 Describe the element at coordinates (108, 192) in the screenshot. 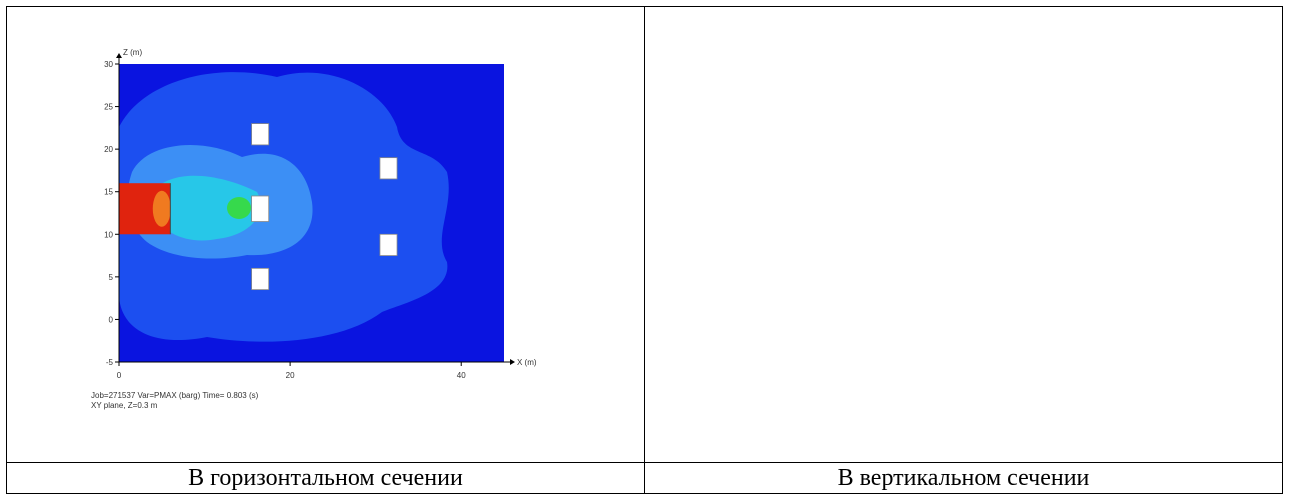

I see `left-y-tick-label: 15` at that location.